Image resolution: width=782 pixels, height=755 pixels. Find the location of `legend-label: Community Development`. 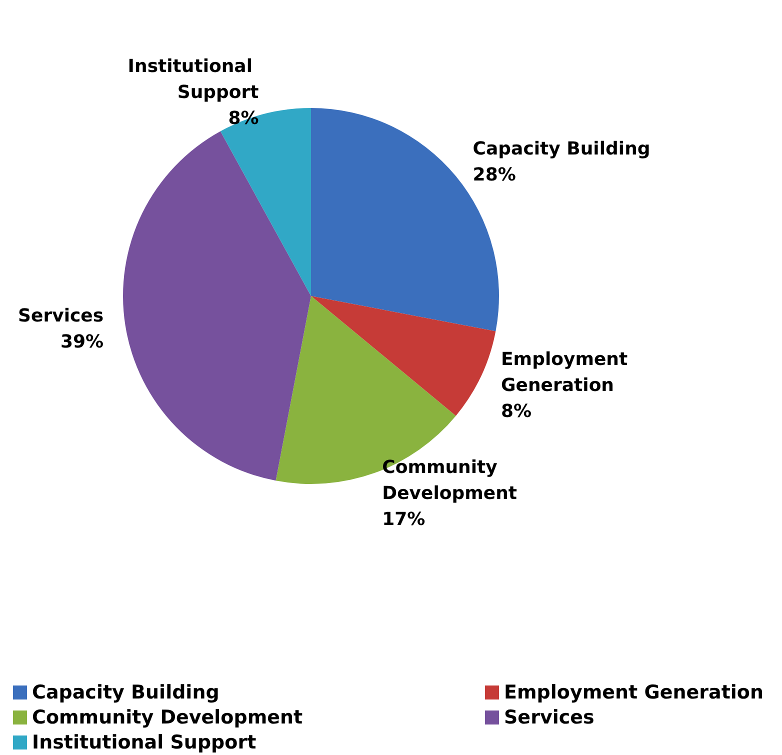

legend-label: Community Development is located at coordinates (167, 717).